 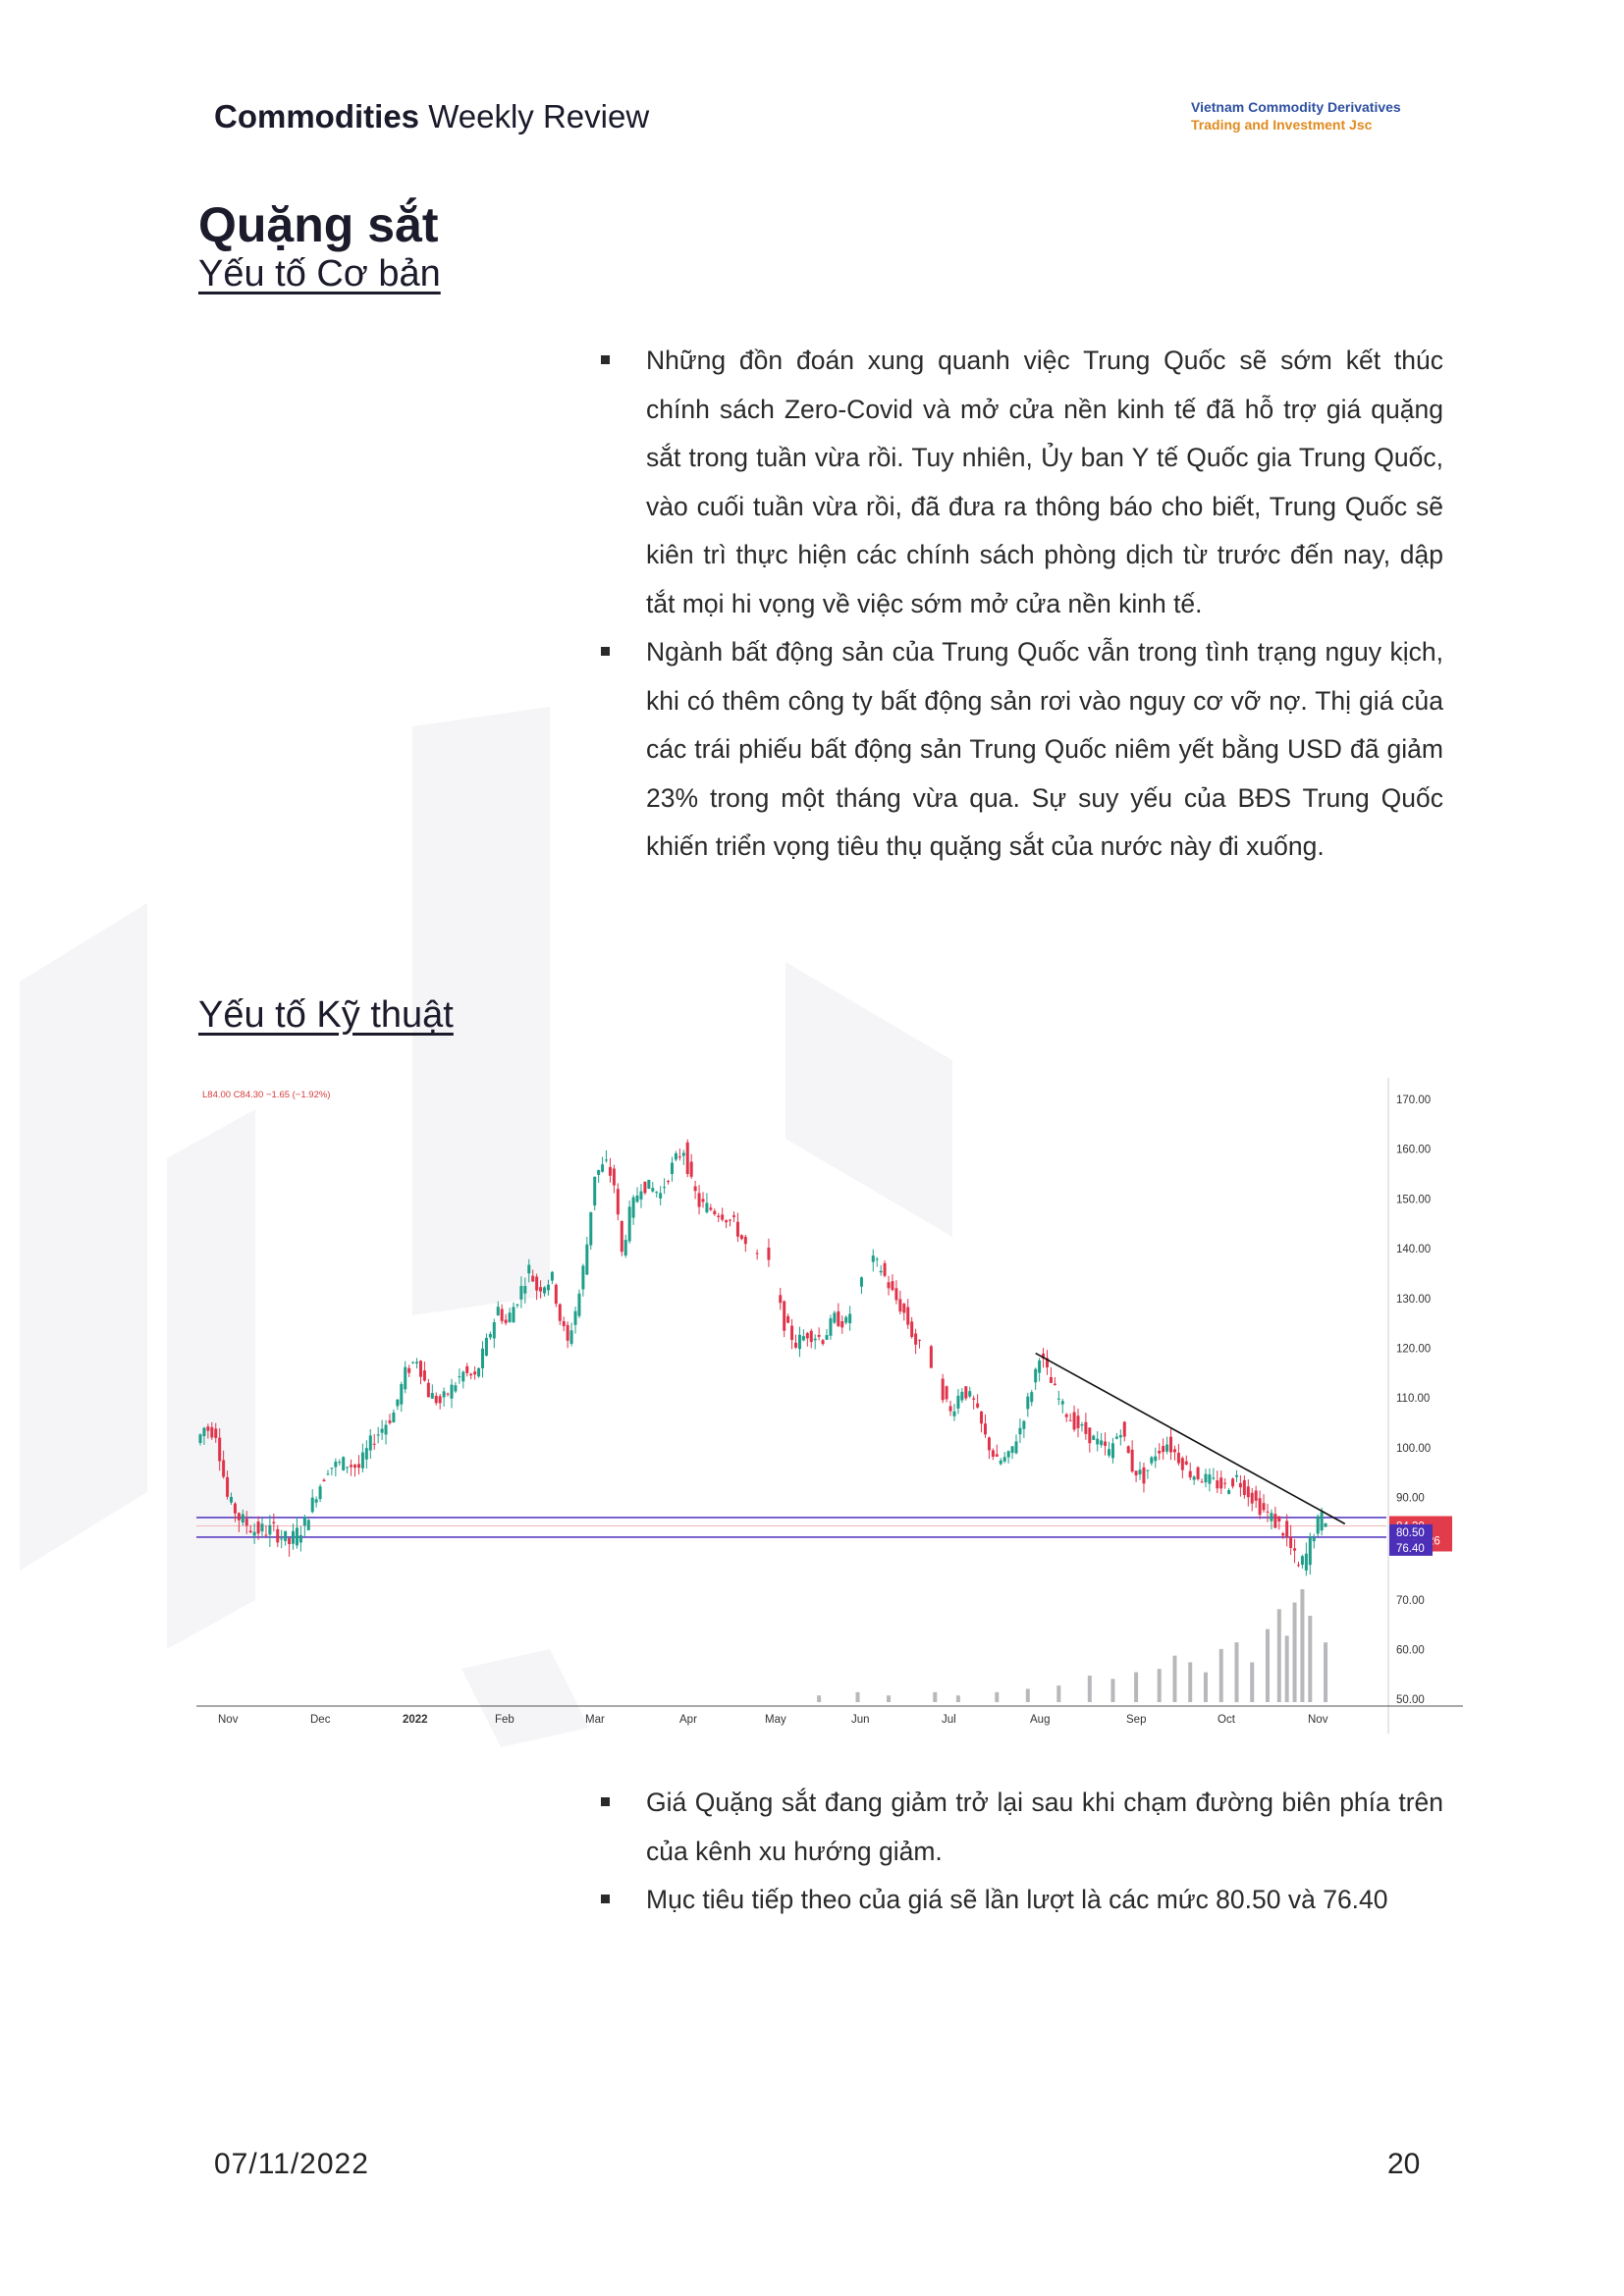 I want to click on y-tick-label: 170.00, so click(x=1413, y=1100).